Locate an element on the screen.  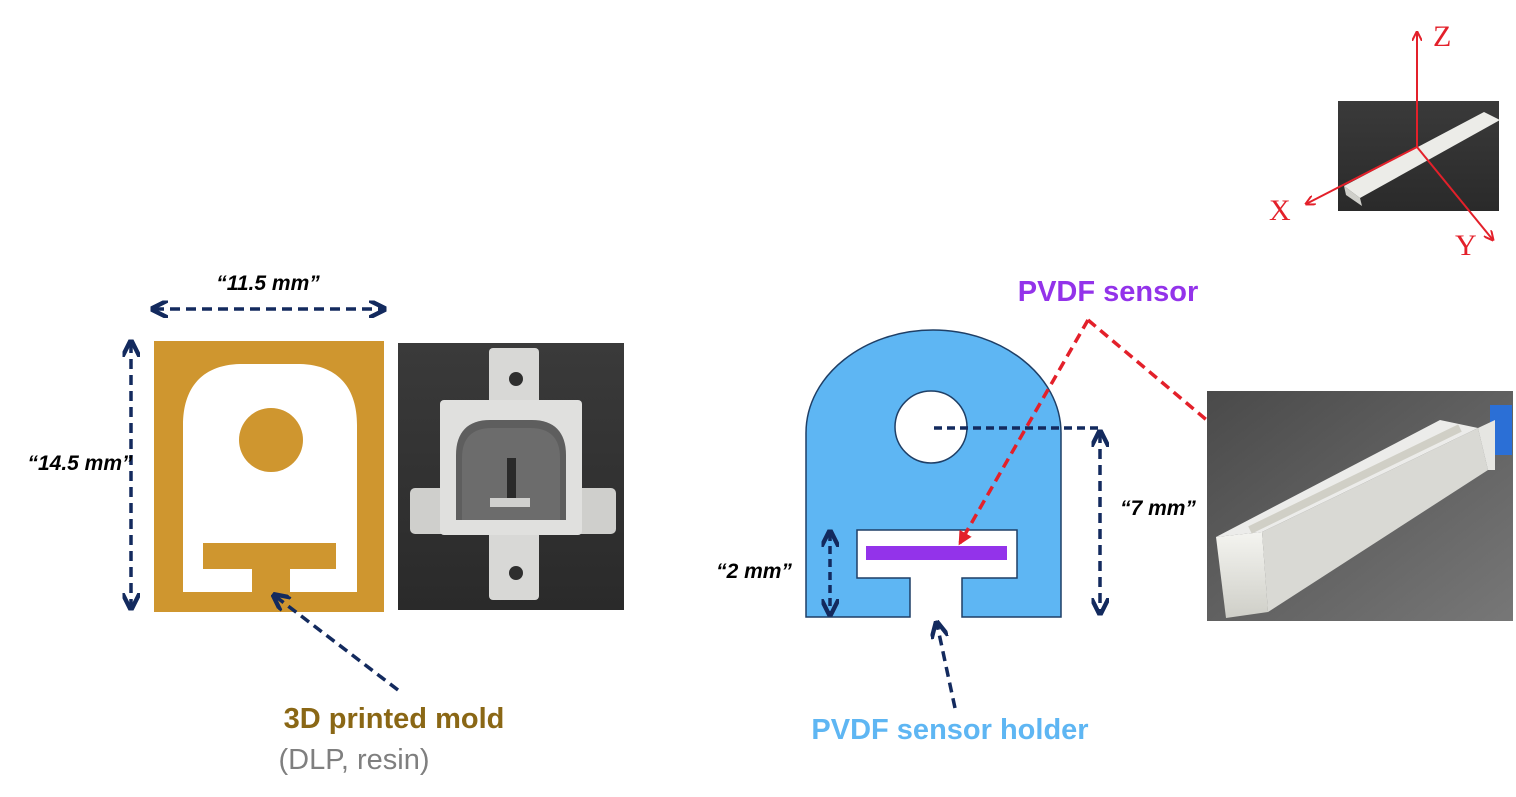
pvdf-strip is located at coordinates (936, 553).